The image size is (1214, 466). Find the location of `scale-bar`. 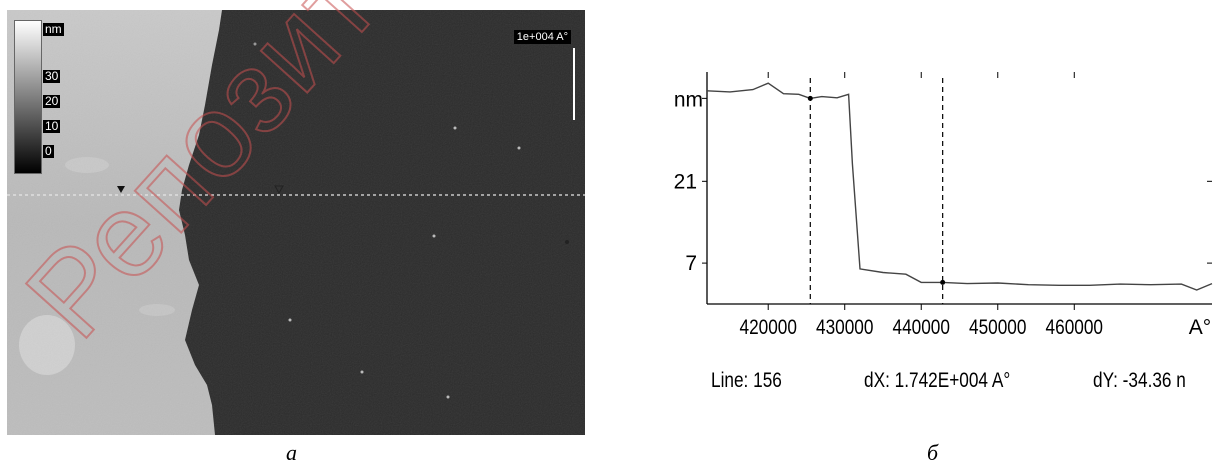

scale-bar is located at coordinates (574, 84).